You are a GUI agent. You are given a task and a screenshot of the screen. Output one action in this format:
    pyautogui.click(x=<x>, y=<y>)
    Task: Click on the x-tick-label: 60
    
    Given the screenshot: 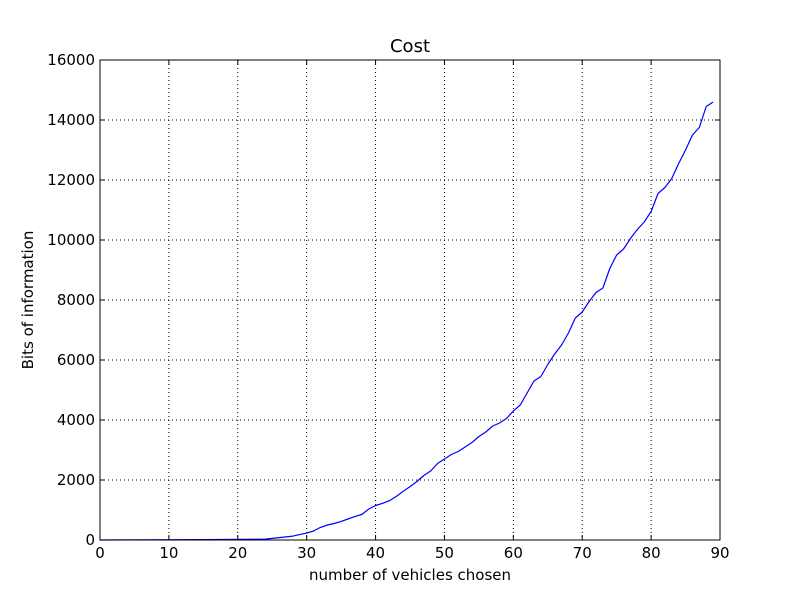 What is the action you would take?
    pyautogui.click(x=513, y=553)
    